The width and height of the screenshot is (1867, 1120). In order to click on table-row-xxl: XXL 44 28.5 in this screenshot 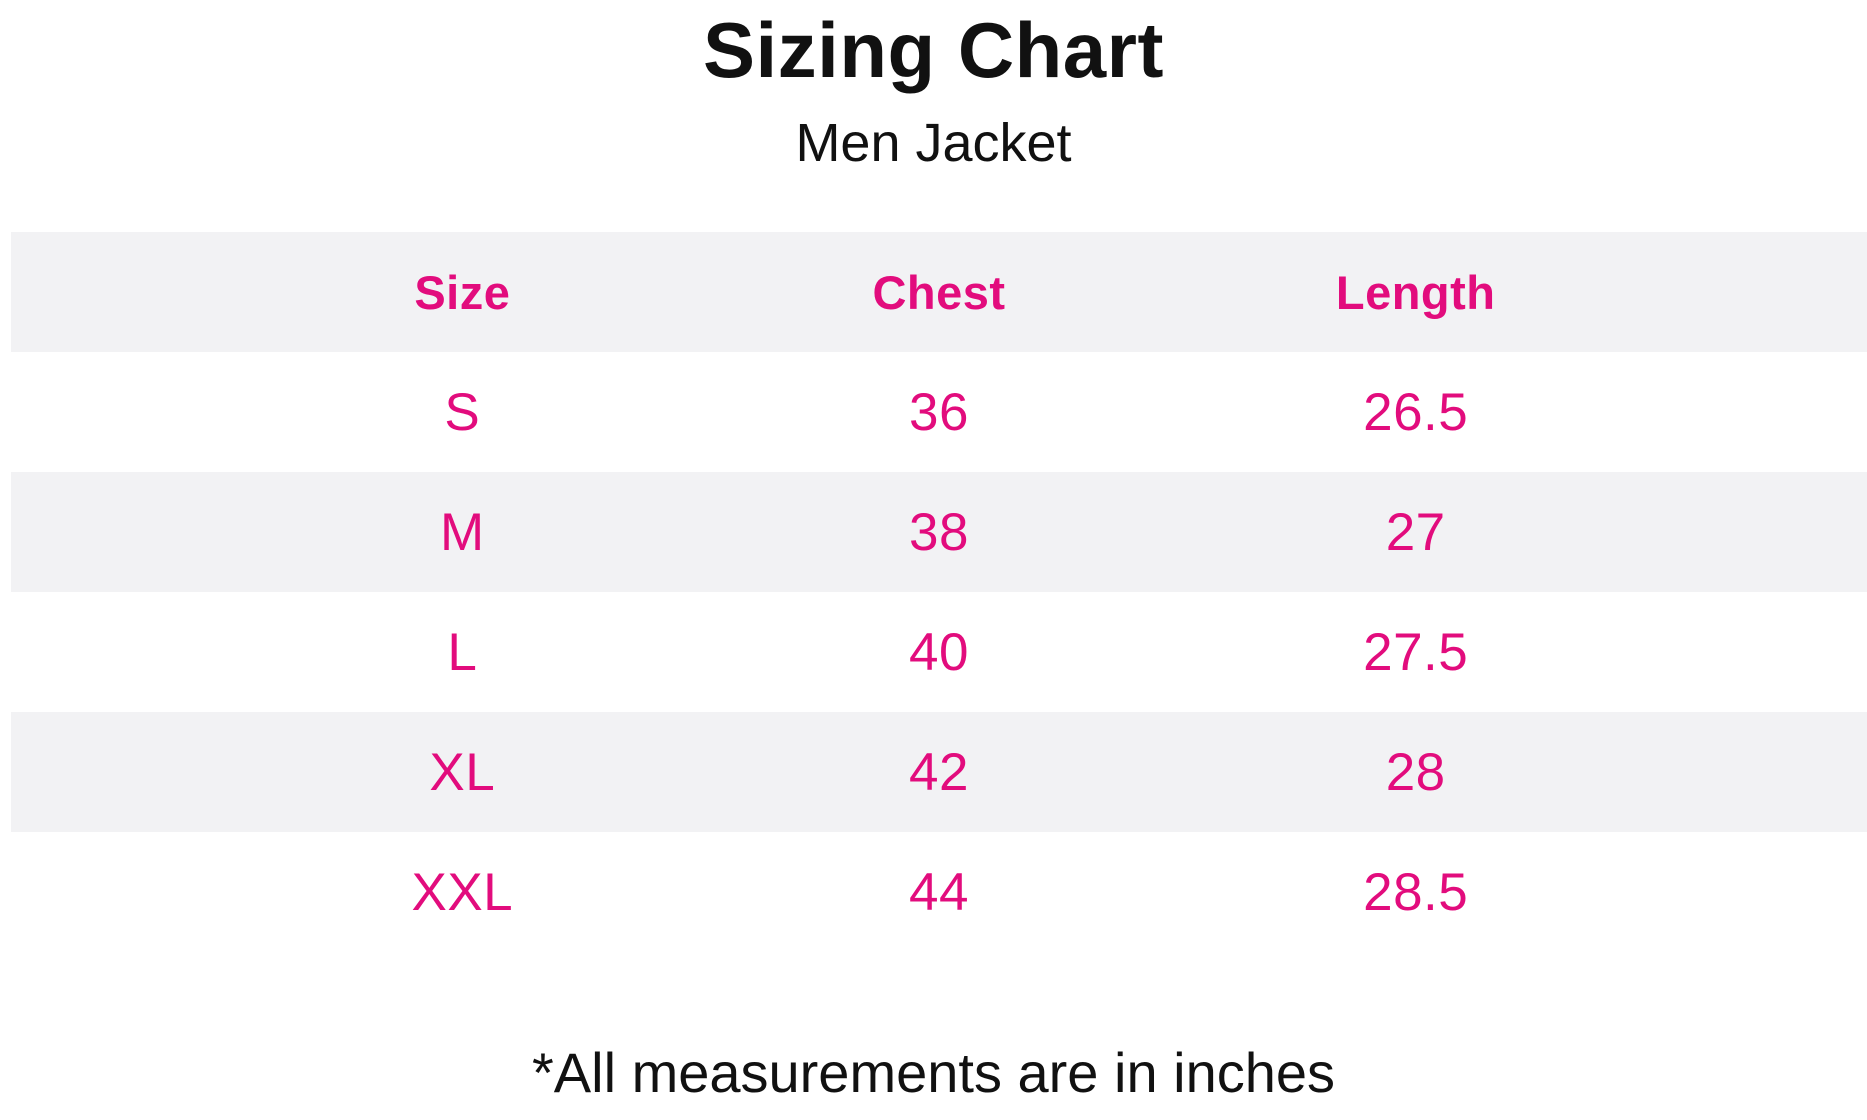, I will do `click(939, 892)`.